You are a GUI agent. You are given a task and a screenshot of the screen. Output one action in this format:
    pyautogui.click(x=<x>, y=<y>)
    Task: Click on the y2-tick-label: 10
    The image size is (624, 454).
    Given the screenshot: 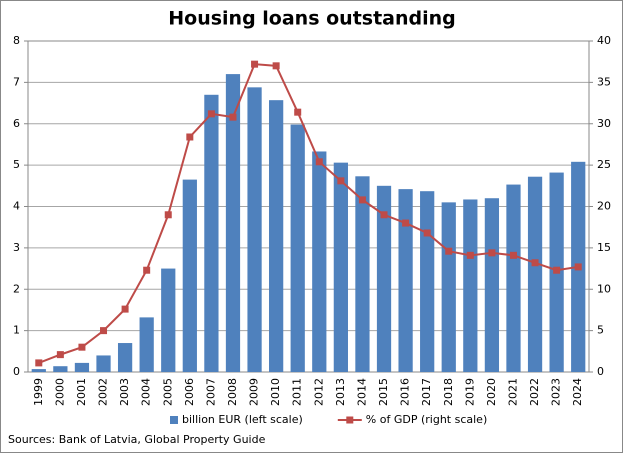 What is the action you would take?
    pyautogui.click(x=604, y=288)
    